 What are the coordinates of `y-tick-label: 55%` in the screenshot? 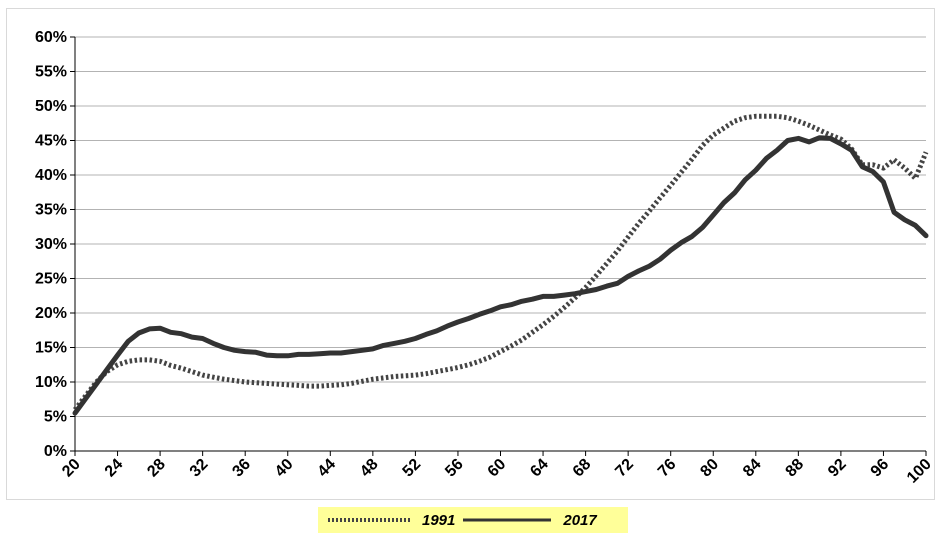 It's located at (51, 72).